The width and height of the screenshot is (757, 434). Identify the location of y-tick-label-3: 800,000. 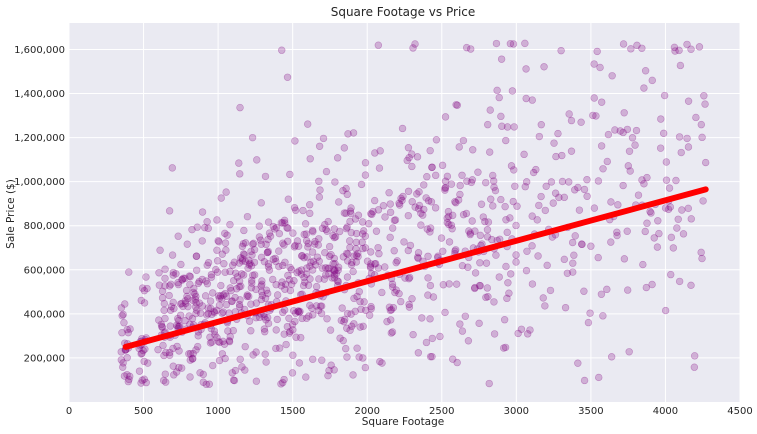
(44, 226).